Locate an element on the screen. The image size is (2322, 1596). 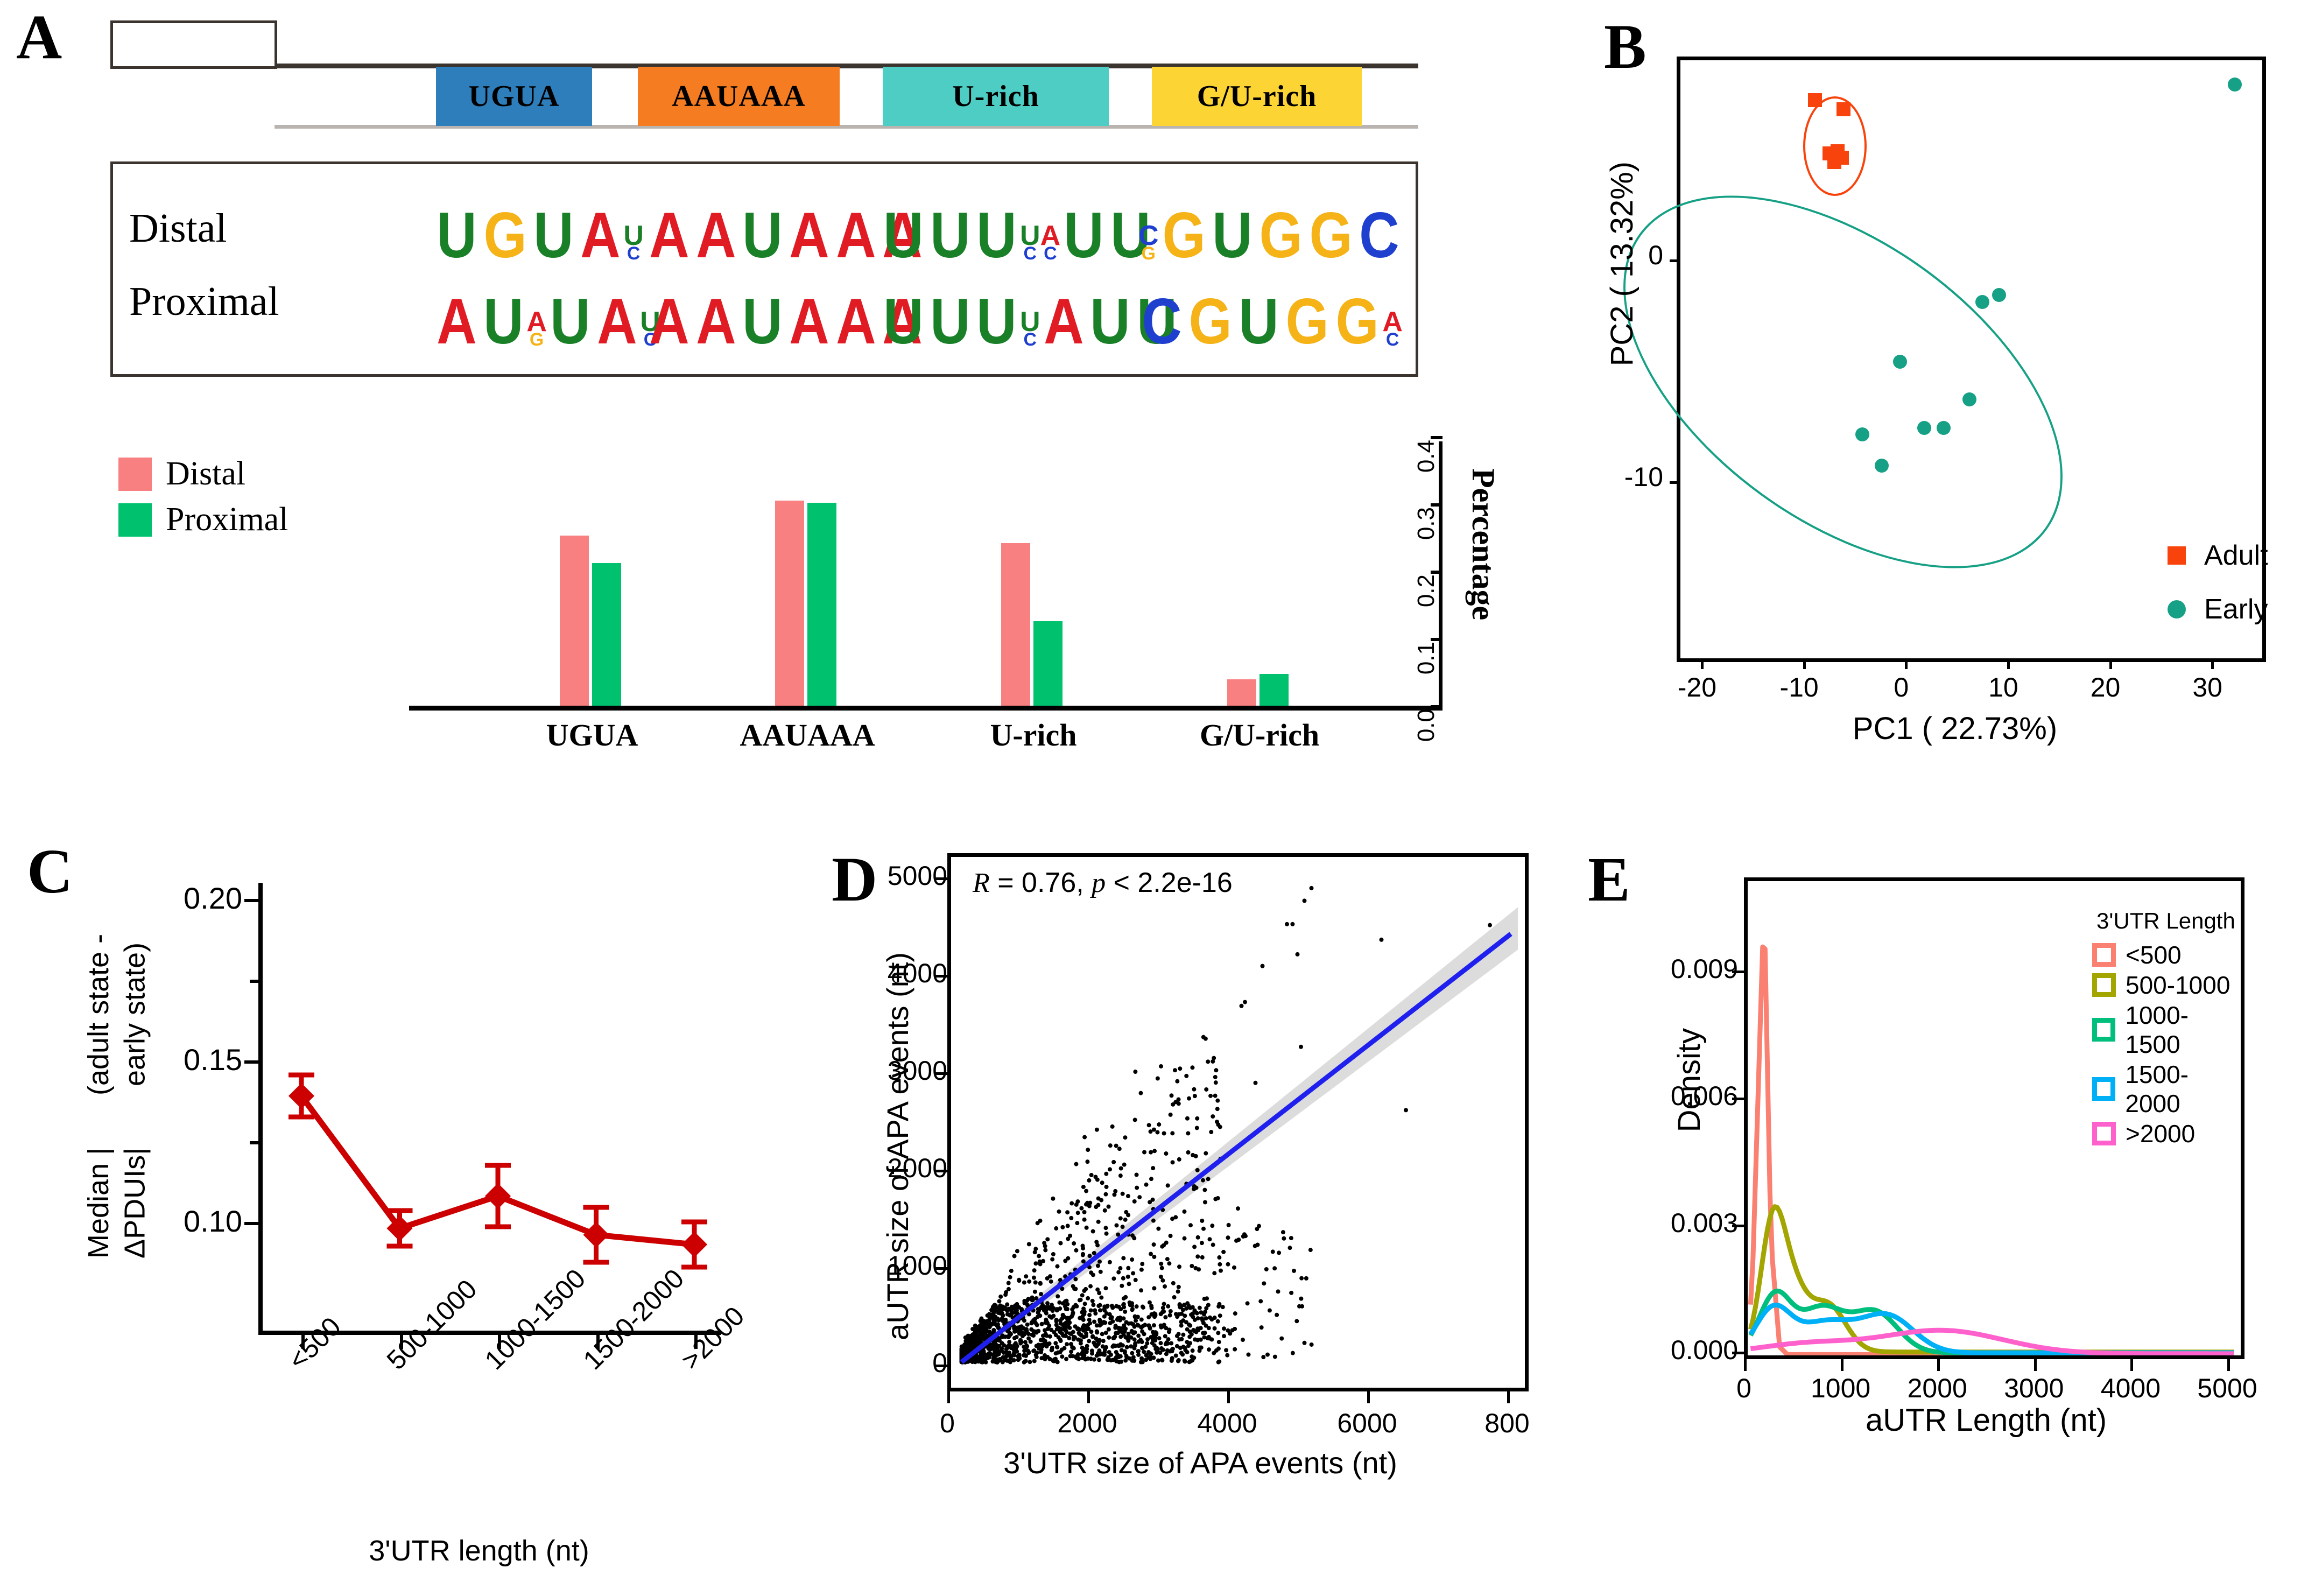
panel-e-x-tick-label: 5000 is located at coordinates (2227, 1388).